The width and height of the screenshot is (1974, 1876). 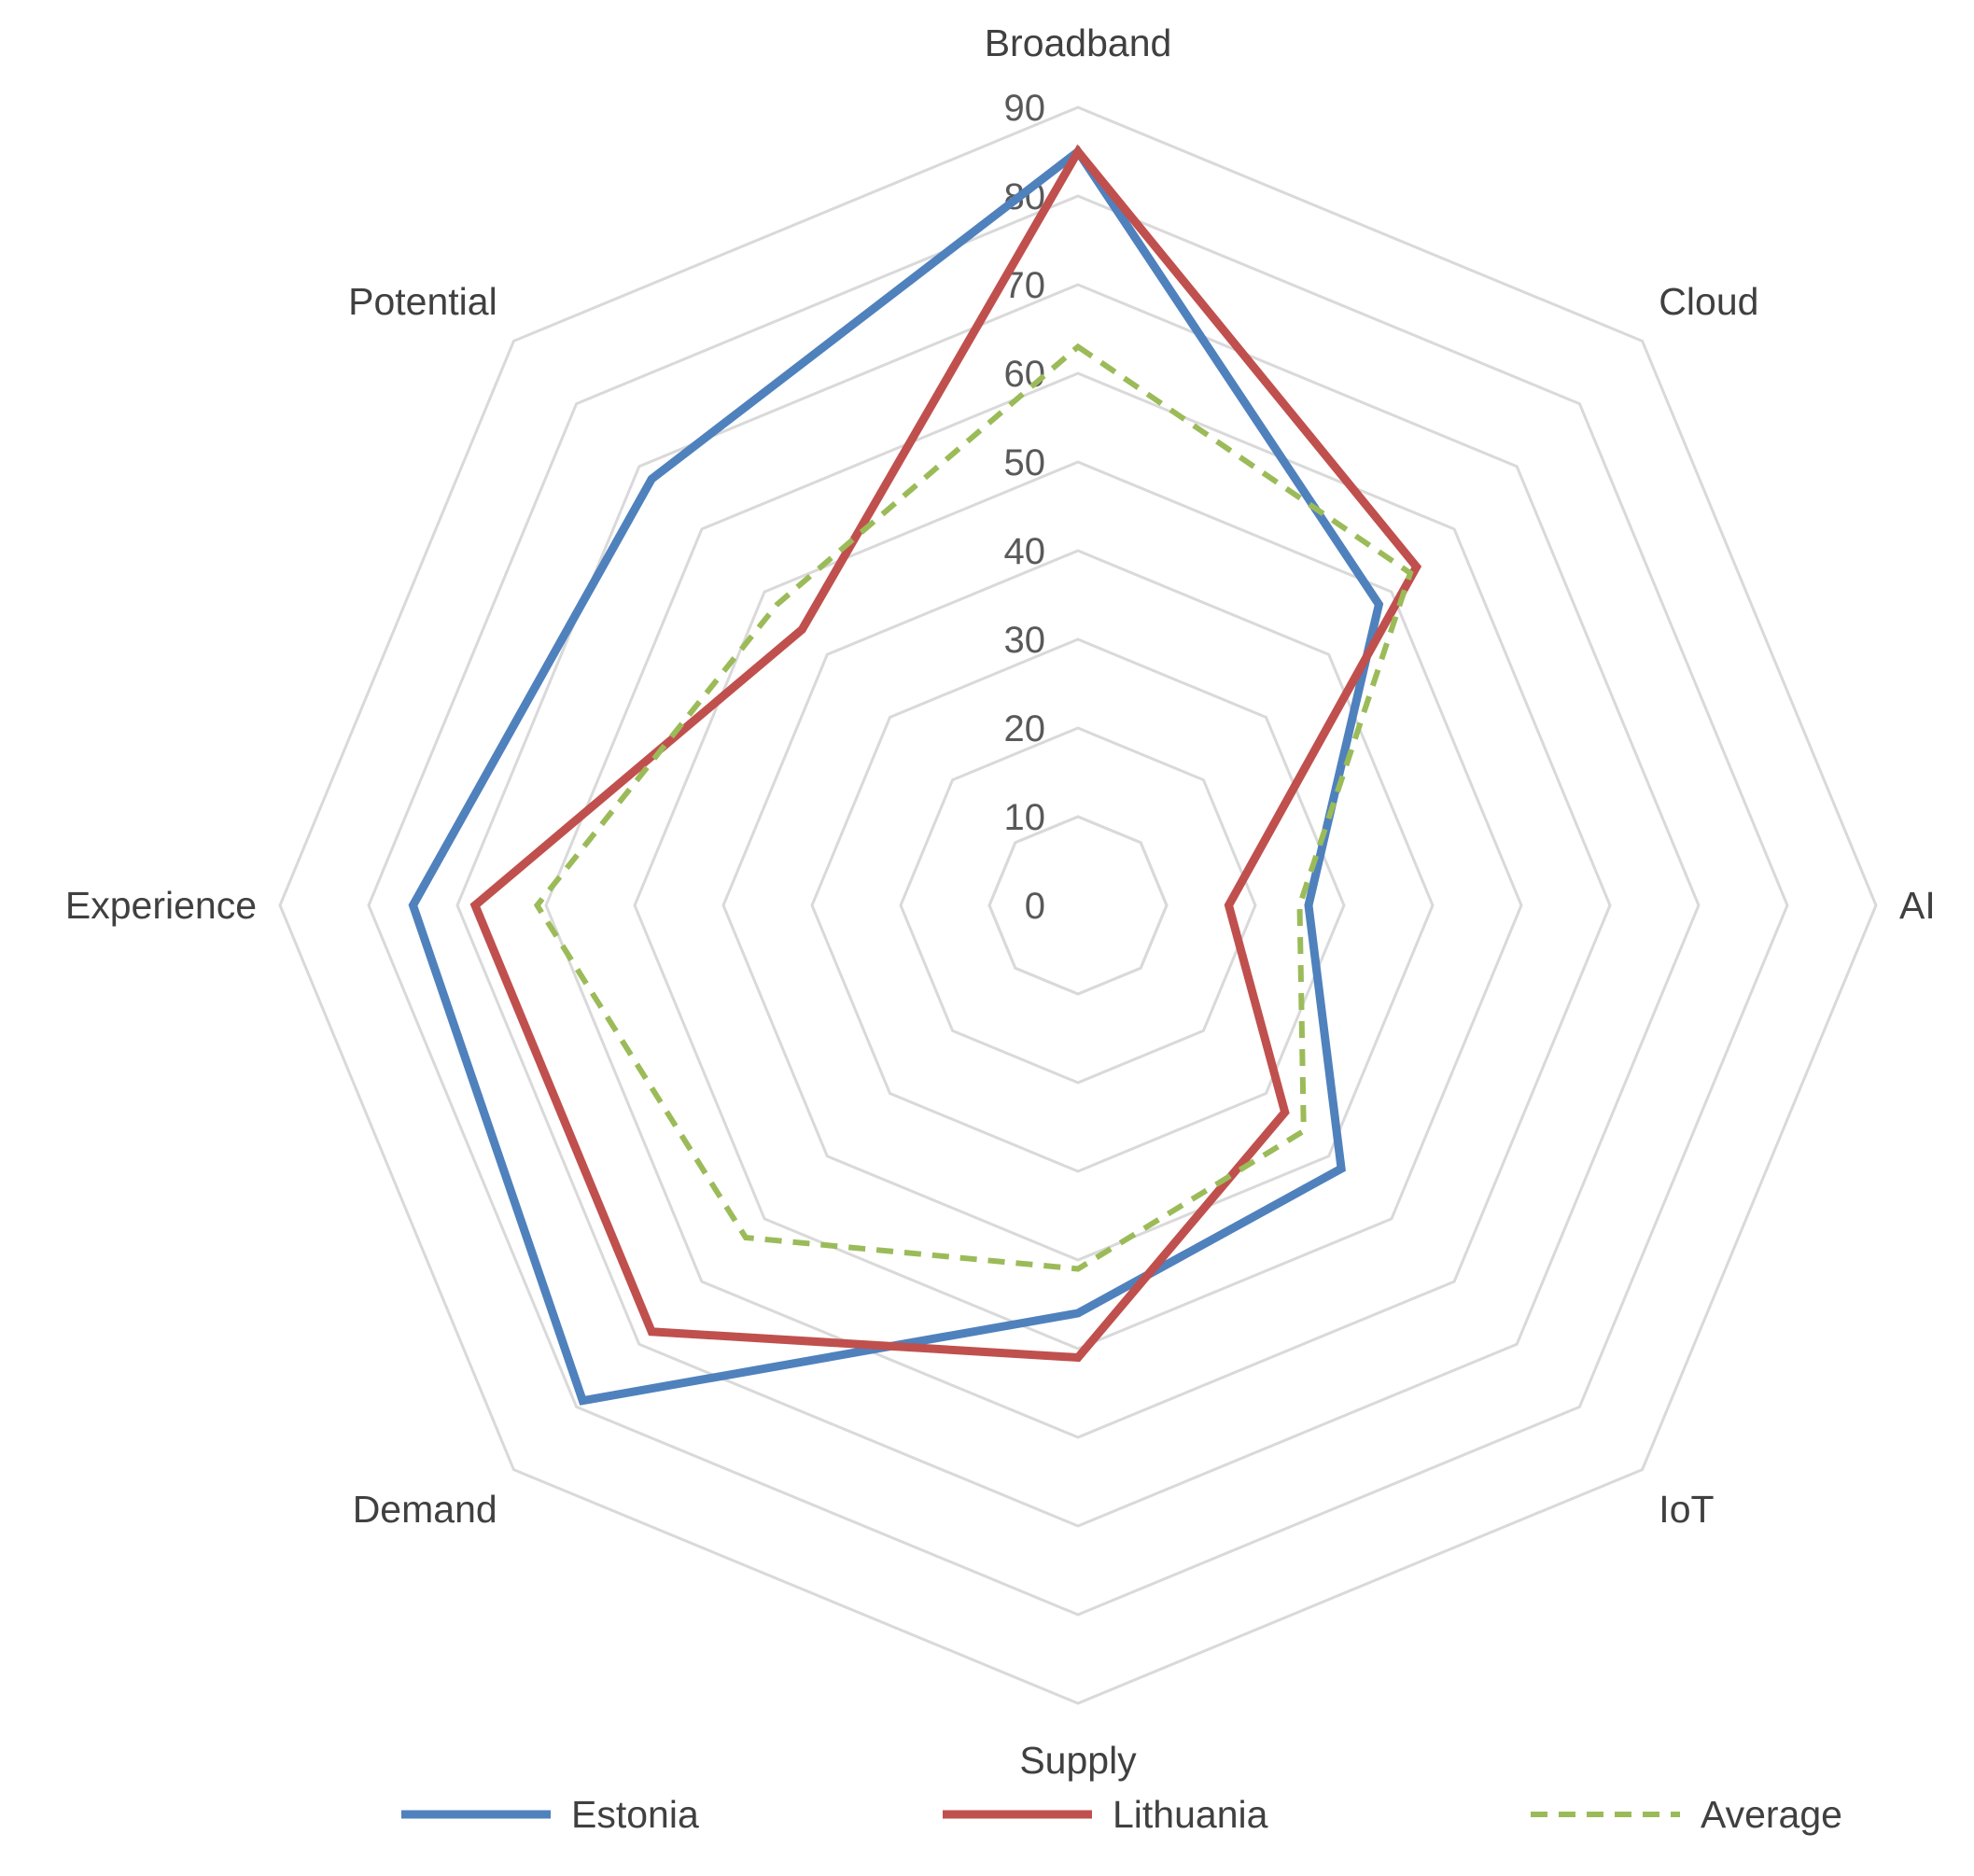 I want to click on axis-label-potential: Potential, so click(x=422, y=301).